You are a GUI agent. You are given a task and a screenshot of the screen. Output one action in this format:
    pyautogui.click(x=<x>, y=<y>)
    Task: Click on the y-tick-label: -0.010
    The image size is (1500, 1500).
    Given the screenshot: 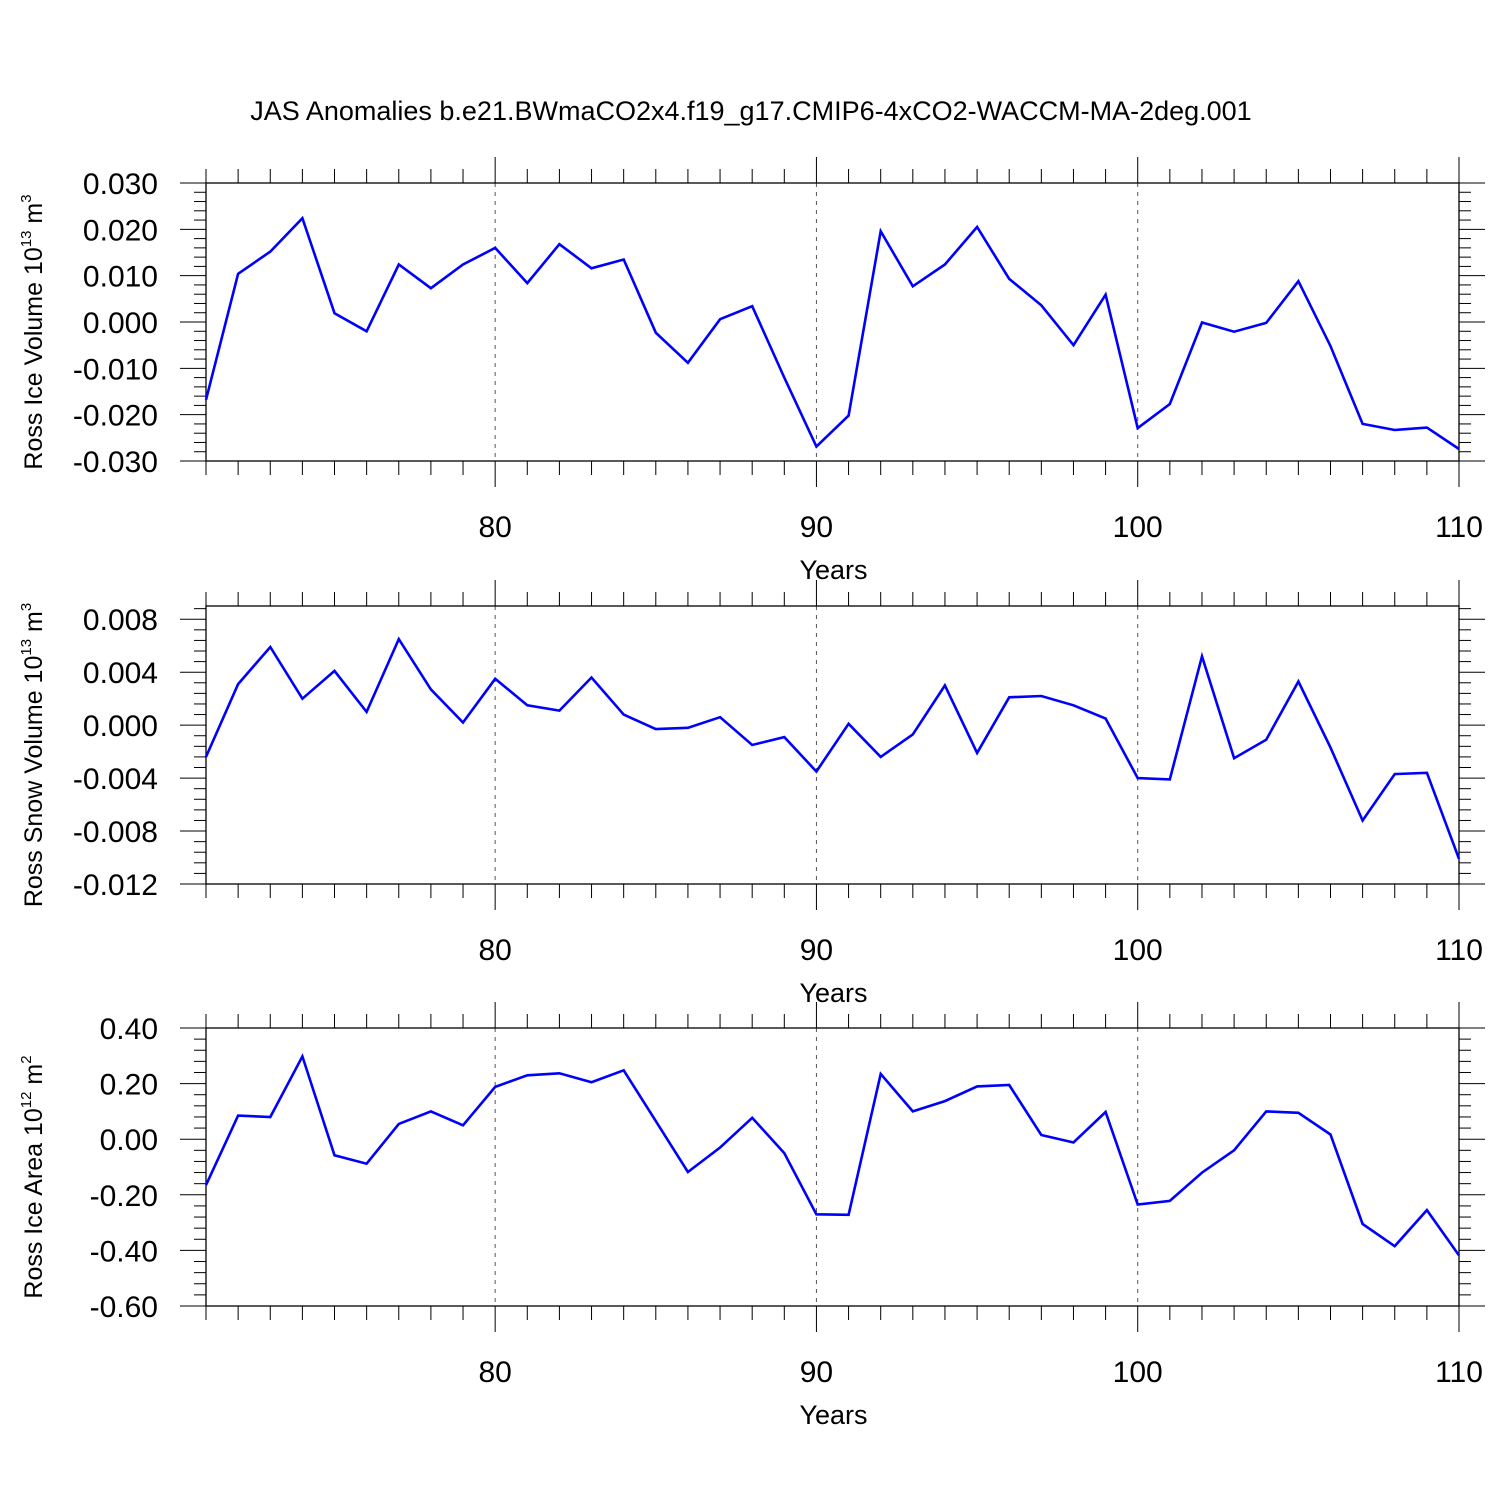 What is the action you would take?
    pyautogui.click(x=115, y=369)
    